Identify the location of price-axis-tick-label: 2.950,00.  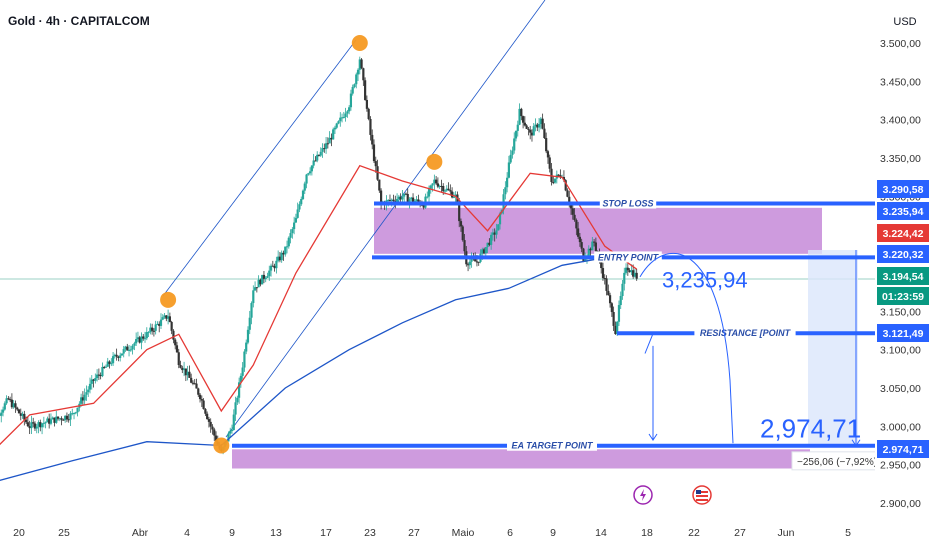
(900, 466).